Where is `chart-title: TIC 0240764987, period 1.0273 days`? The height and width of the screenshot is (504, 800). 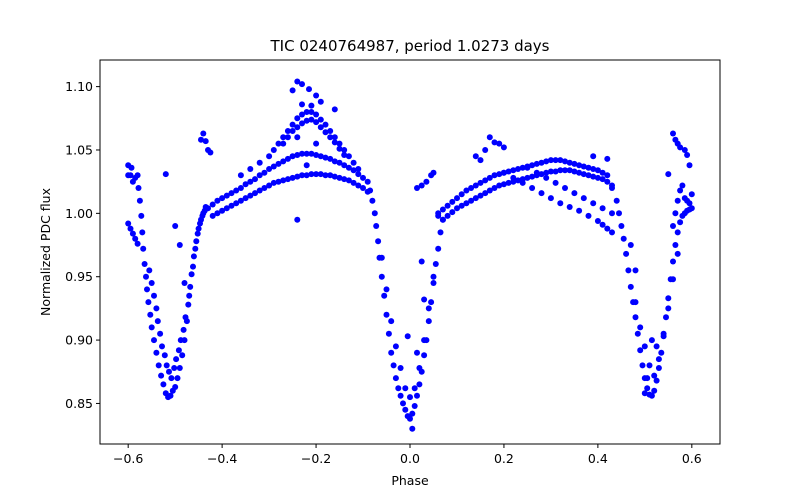
chart-title: TIC 0240764987, period 1.0273 days is located at coordinates (409, 46).